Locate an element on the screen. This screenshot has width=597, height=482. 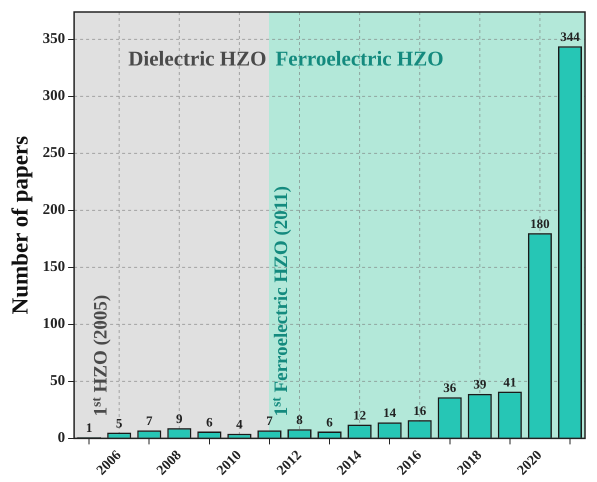
y-tick-label: 300 is located at coordinates (54, 96).